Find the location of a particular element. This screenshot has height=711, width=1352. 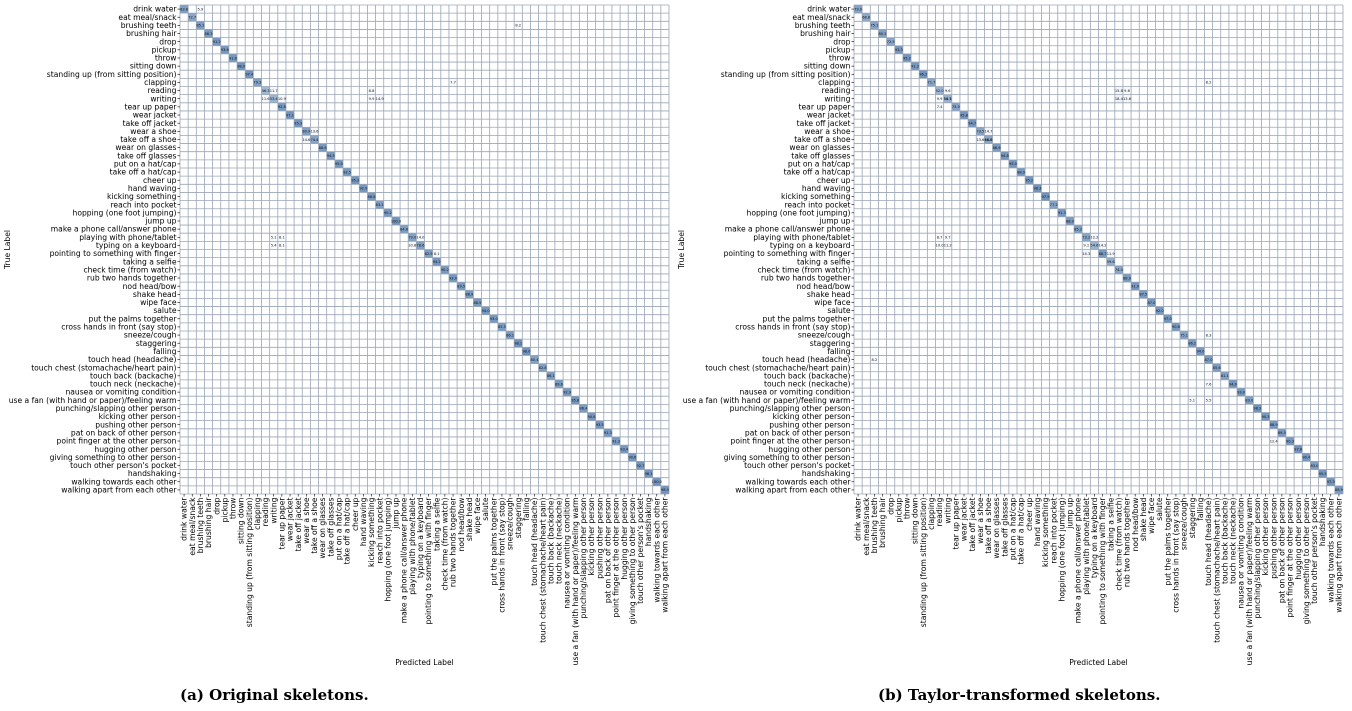

x-tick-label: walking towards each other is located at coordinates (1330, 550).